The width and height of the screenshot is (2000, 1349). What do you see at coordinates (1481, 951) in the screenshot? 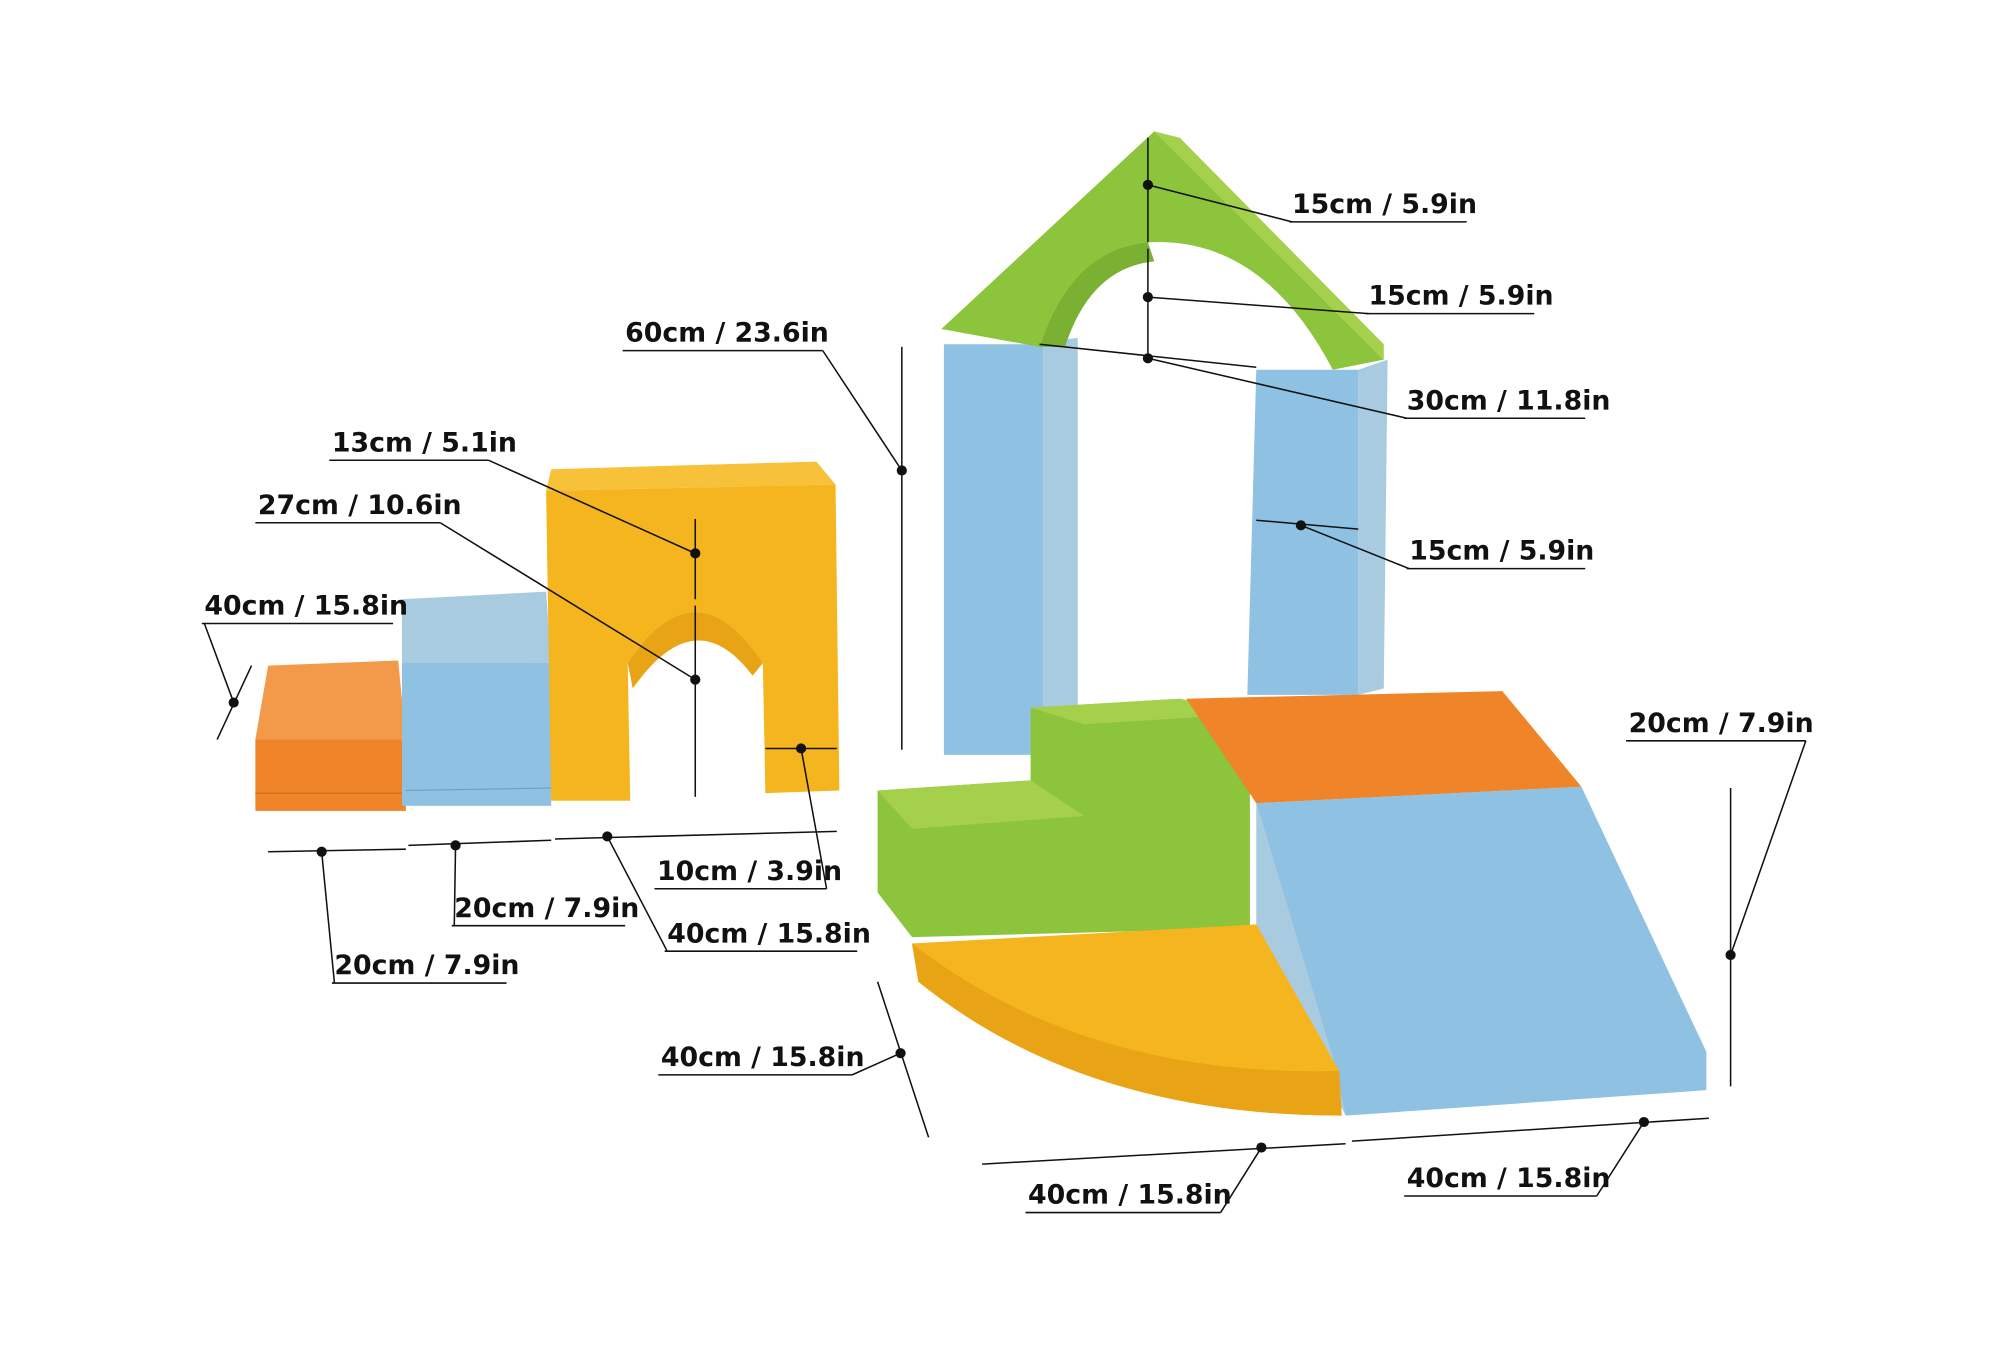
I see `blue-ramp` at bounding box center [1481, 951].